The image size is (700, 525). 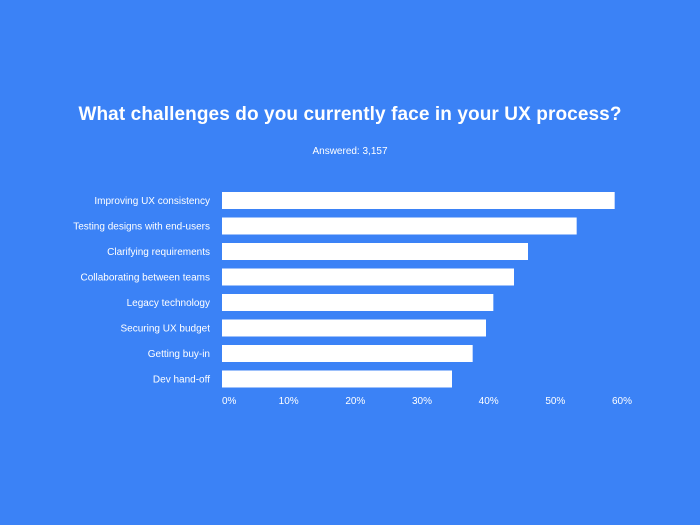 I want to click on category-label: Getting buy-in, so click(x=179, y=354).